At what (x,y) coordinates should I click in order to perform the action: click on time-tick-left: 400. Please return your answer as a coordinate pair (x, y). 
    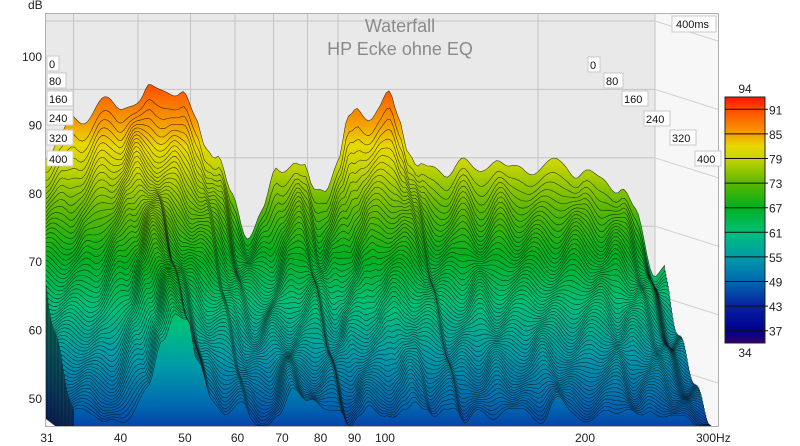
    Looking at the image, I should click on (60, 158).